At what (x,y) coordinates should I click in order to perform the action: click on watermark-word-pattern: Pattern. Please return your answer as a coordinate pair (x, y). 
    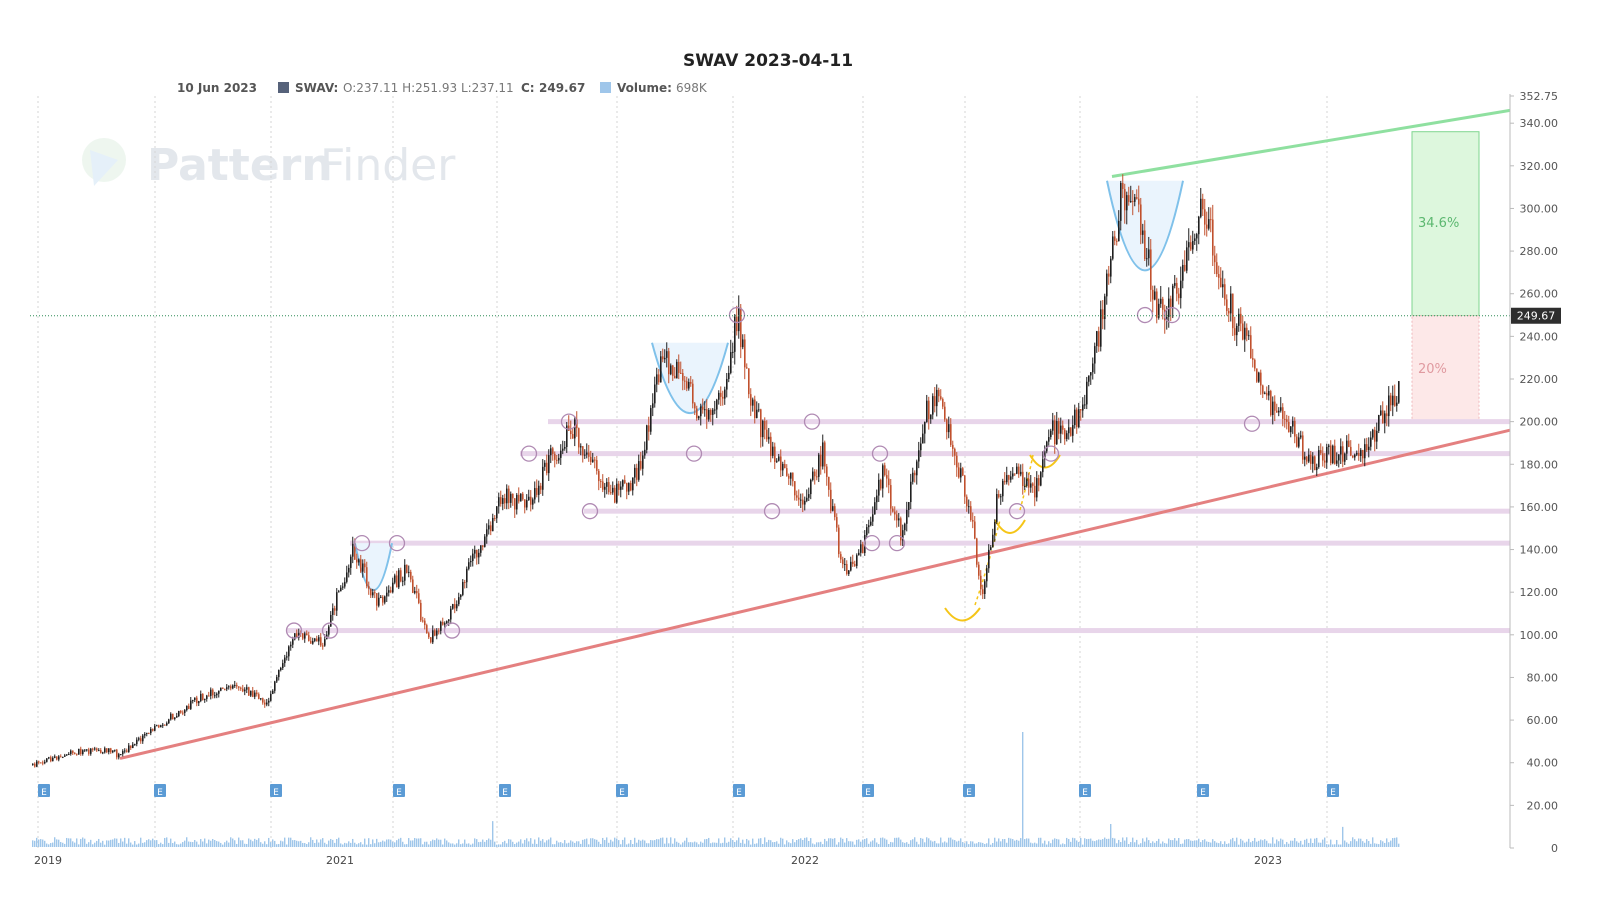
    Looking at the image, I should click on (240, 165).